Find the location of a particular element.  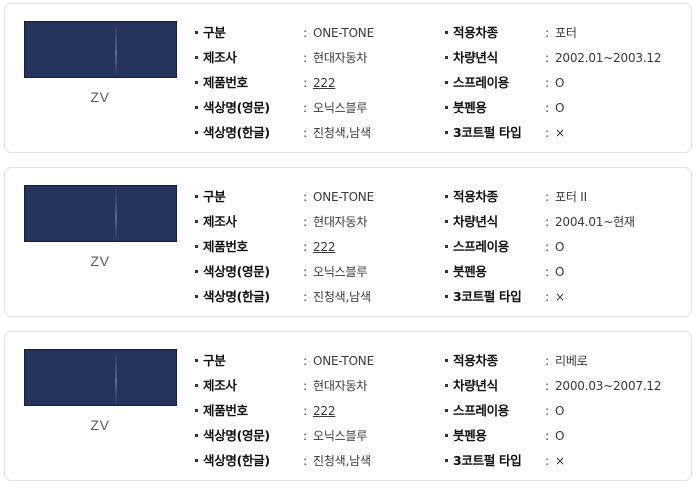

spec-row-model-year: 차량년식 : 2002.01~2003.12 is located at coordinates (568, 57).